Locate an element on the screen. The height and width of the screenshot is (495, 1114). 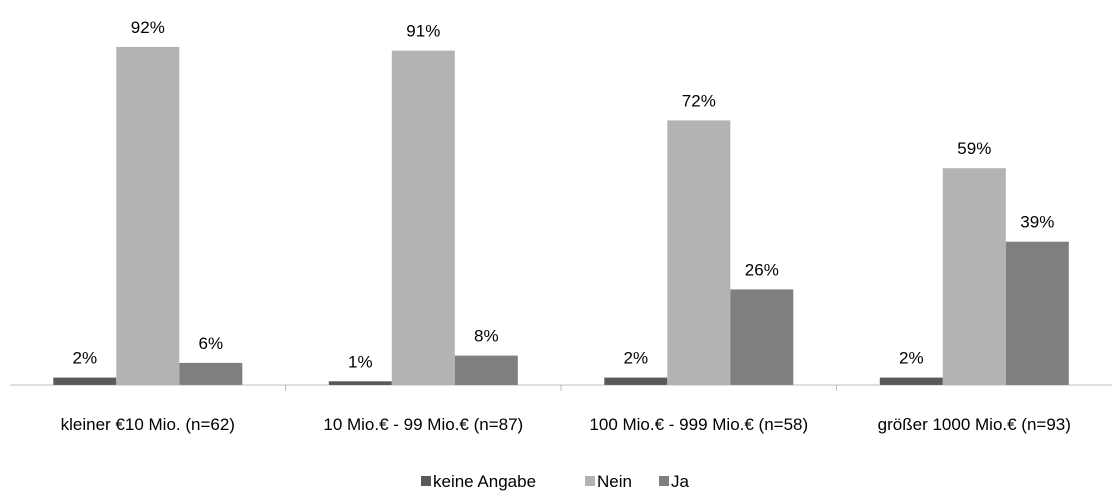
data-label: 1% is located at coordinates (360, 361).